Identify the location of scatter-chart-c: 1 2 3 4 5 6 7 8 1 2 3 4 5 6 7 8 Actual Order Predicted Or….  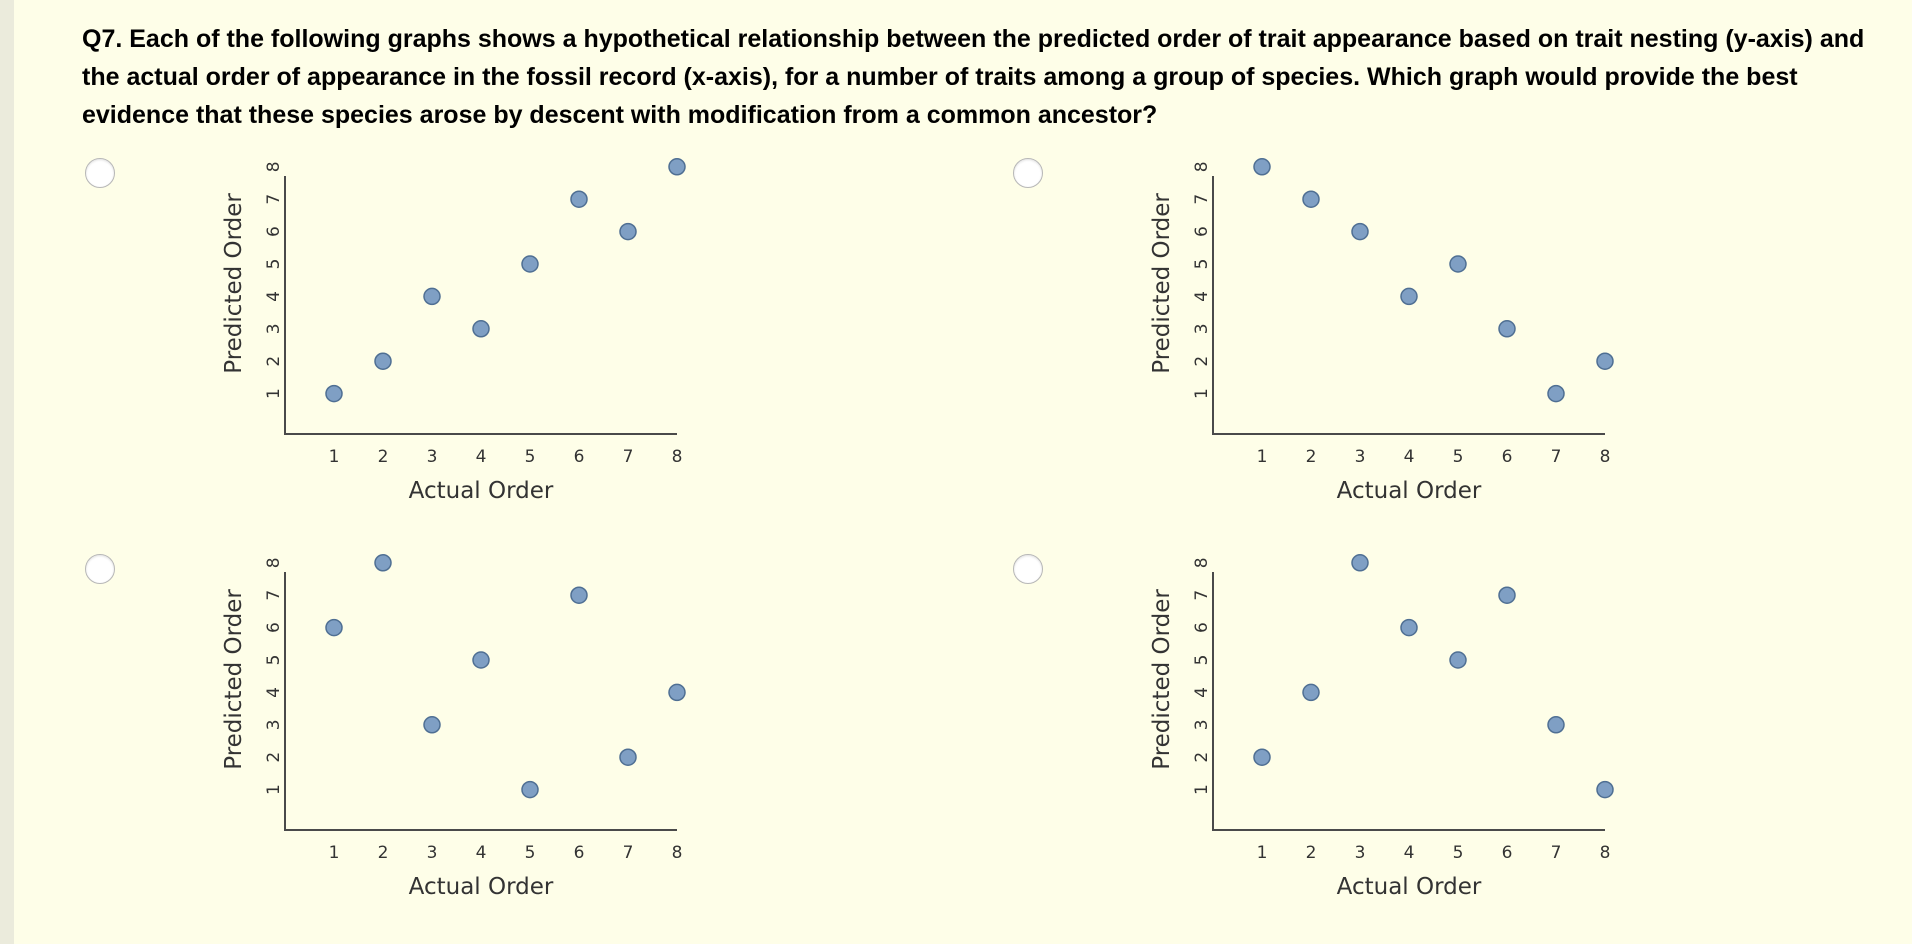
(453, 727).